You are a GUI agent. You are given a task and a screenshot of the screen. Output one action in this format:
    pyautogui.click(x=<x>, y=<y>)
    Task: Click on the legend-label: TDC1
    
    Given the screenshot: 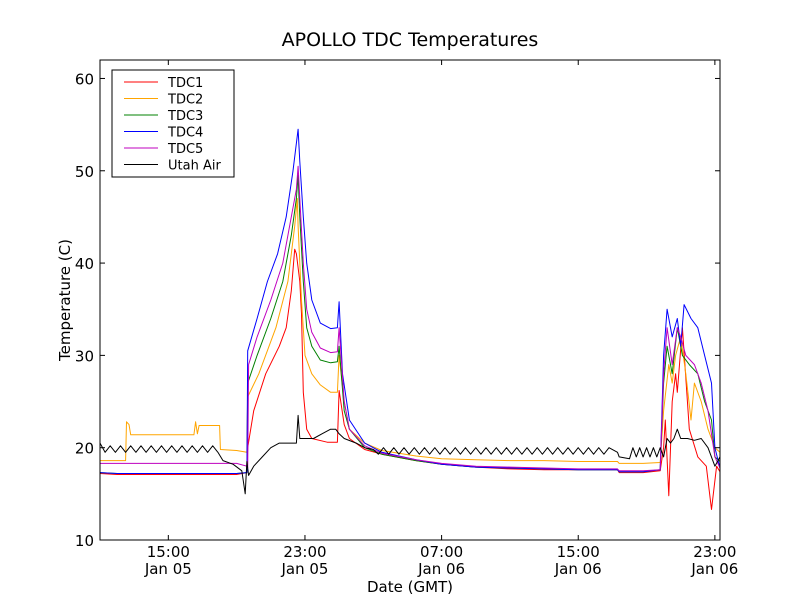 What is the action you would take?
    pyautogui.click(x=185, y=83)
    